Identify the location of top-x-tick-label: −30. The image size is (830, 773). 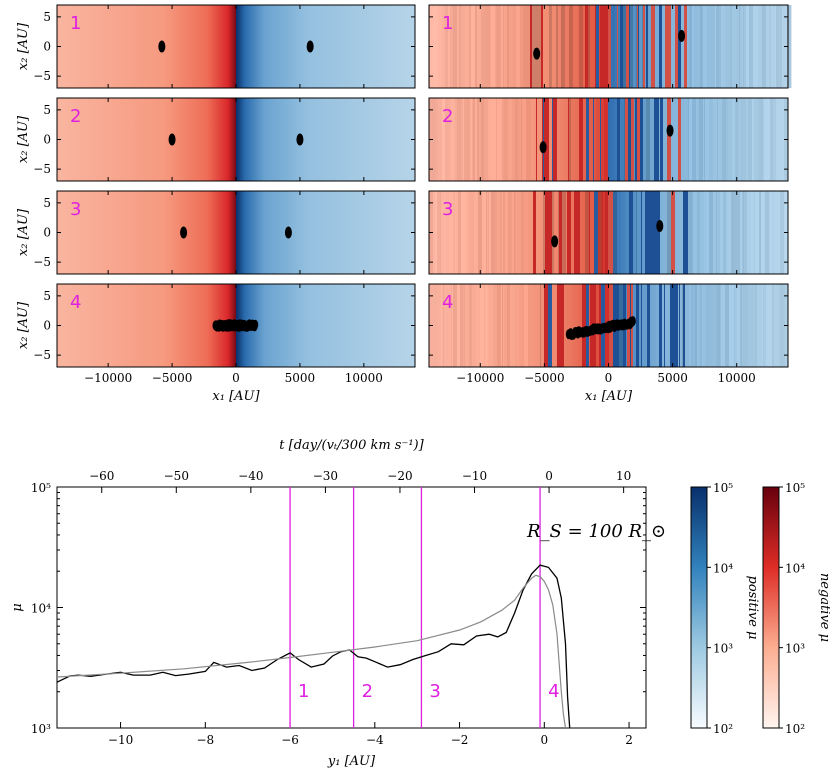
(325, 476).